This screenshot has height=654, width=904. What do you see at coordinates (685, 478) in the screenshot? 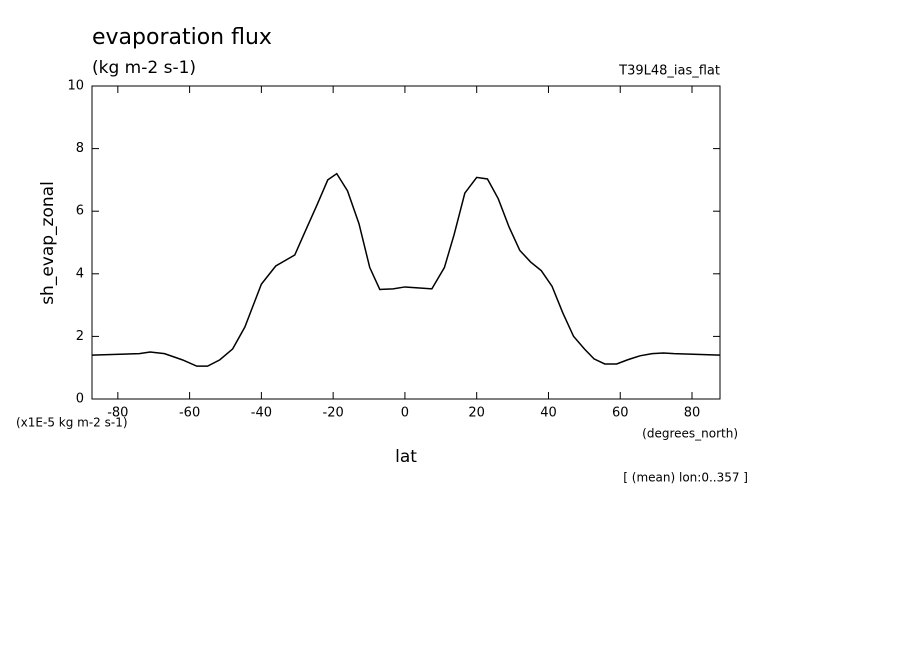
I see `footnote: [ (mean) lon:0..357 ]` at bounding box center [685, 478].